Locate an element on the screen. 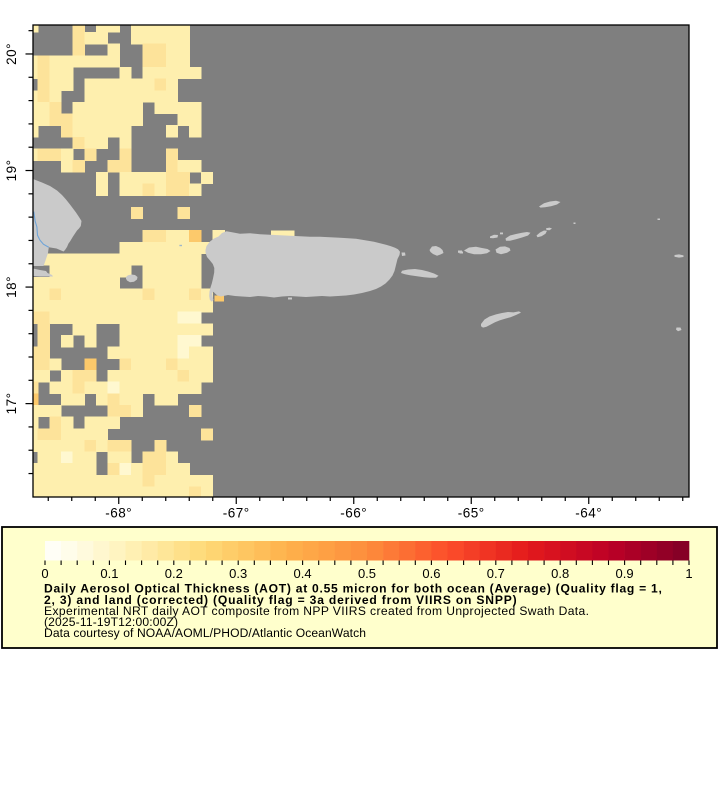 This screenshot has height=805, width=720. svg-text: 0.4 is located at coordinates (303, 573).